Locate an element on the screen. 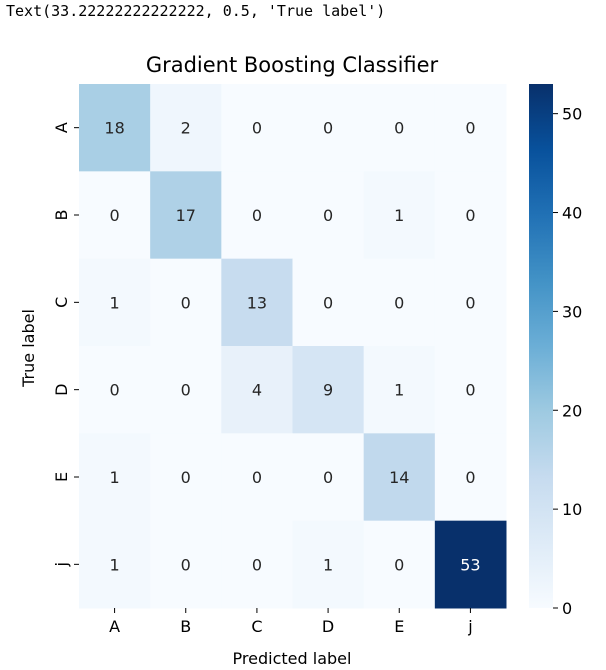 Image resolution: width=606 pixels, height=670 pixels. cell-value-label: 53 is located at coordinates (470, 564).